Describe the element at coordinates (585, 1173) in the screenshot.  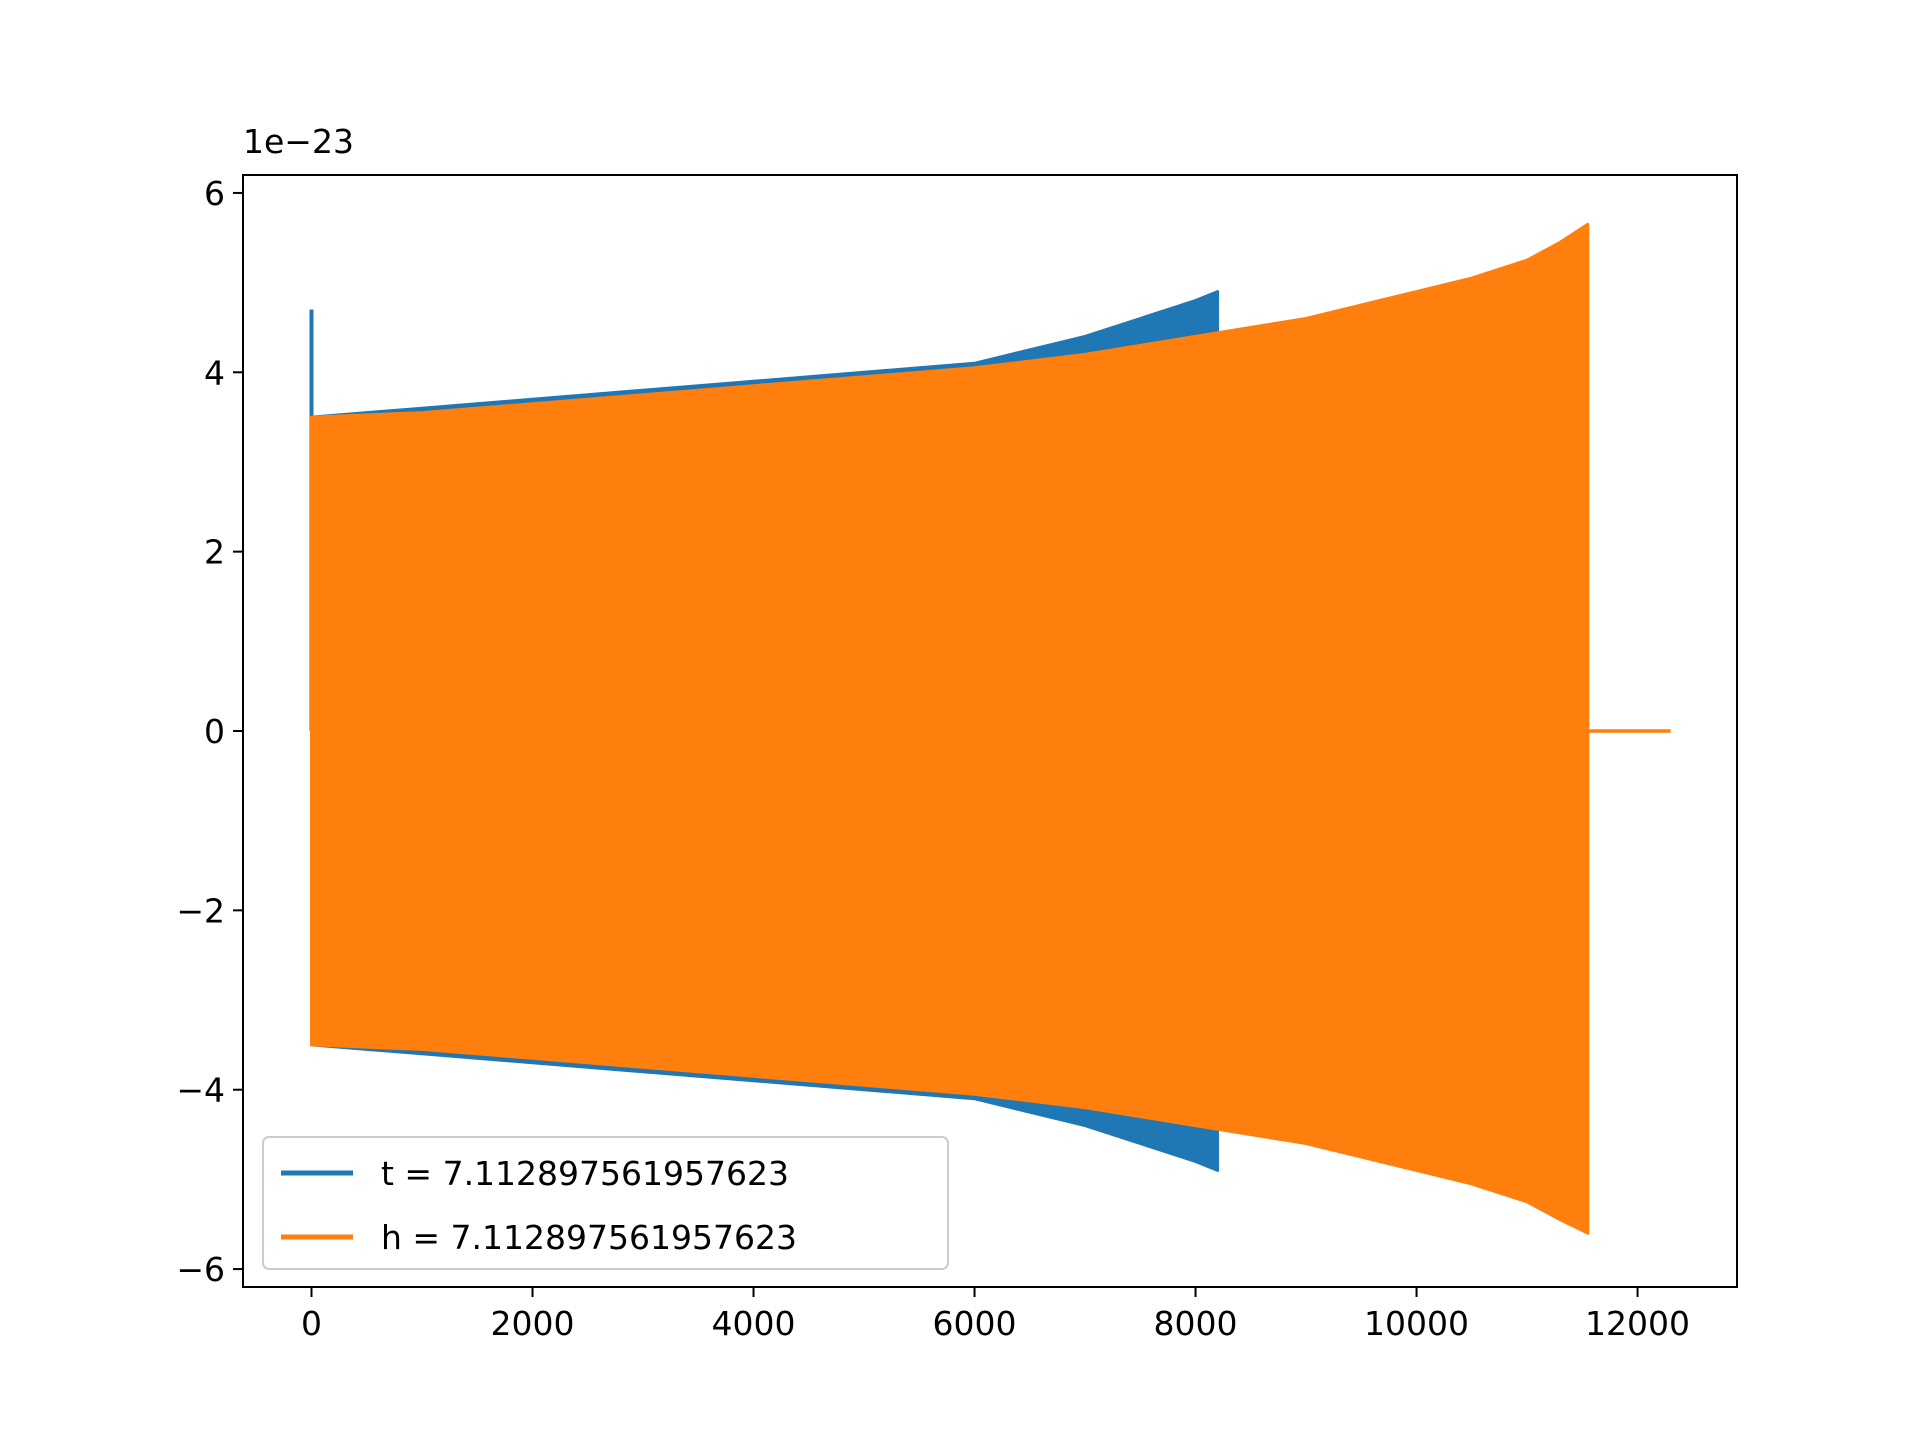
I see `legend-entry-label: t = 7.112897561957623` at that location.